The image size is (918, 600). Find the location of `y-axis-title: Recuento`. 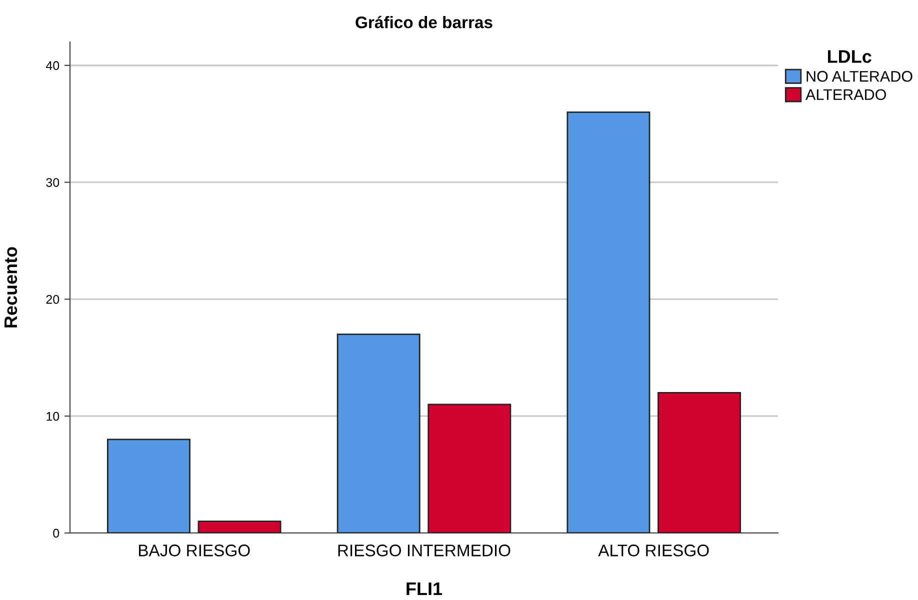

y-axis-title: Recuento is located at coordinates (11, 287).